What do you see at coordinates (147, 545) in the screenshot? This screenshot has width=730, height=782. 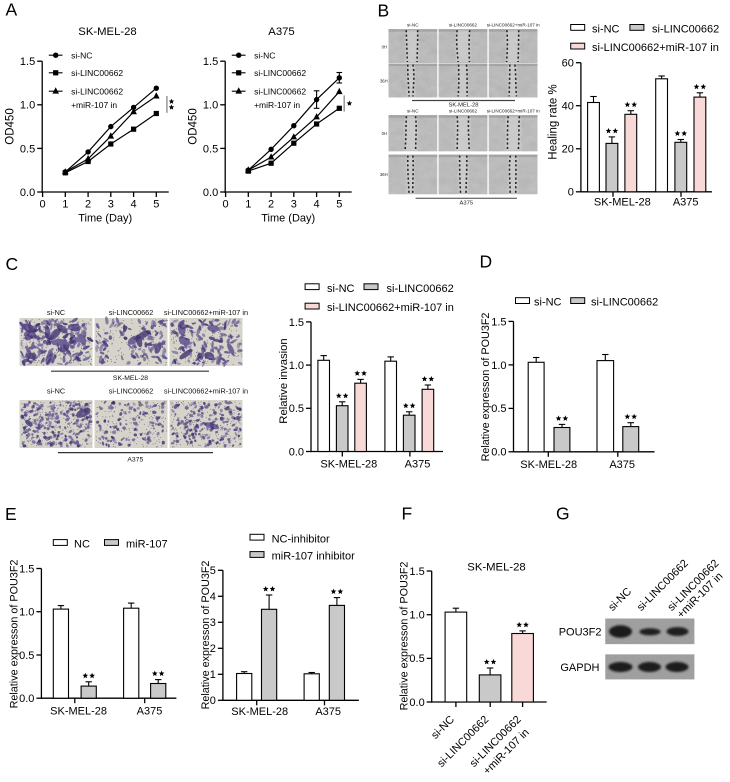 I see `svg-text: miR-107` at bounding box center [147, 545].